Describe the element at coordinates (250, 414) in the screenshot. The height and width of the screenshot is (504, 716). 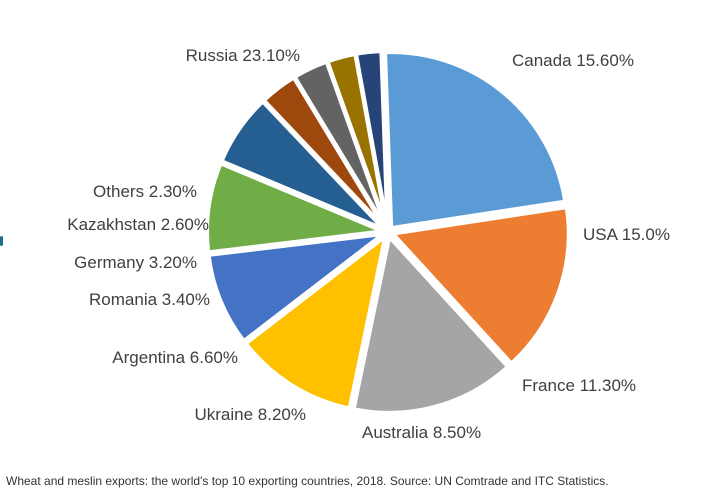
I see `slice-label-ukraine: Ukraine 8.20%` at that location.